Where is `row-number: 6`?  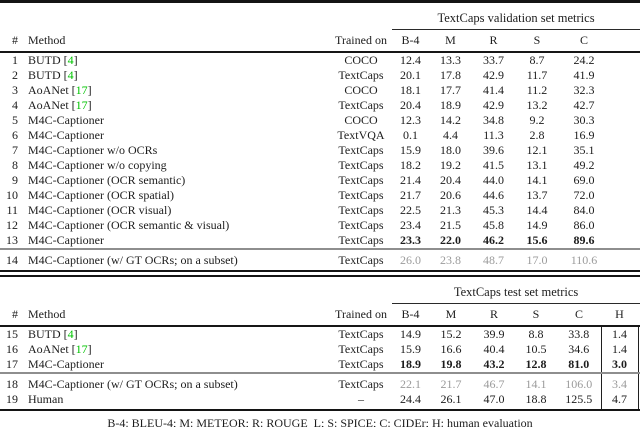 row-number: 6 is located at coordinates (15, 135).